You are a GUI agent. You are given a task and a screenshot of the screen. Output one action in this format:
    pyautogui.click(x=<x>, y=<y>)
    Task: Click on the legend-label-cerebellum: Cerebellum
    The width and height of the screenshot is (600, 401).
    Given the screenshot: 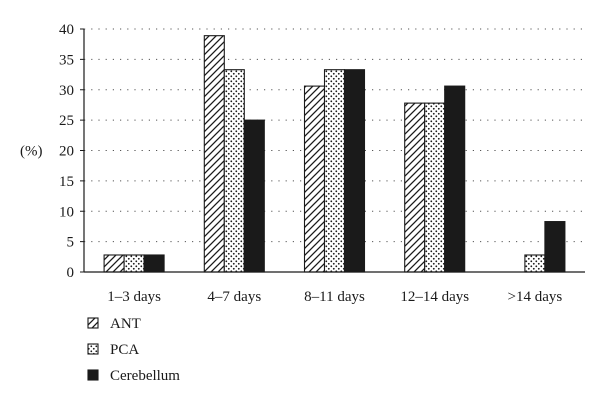 What is the action you would take?
    pyautogui.click(x=145, y=376)
    